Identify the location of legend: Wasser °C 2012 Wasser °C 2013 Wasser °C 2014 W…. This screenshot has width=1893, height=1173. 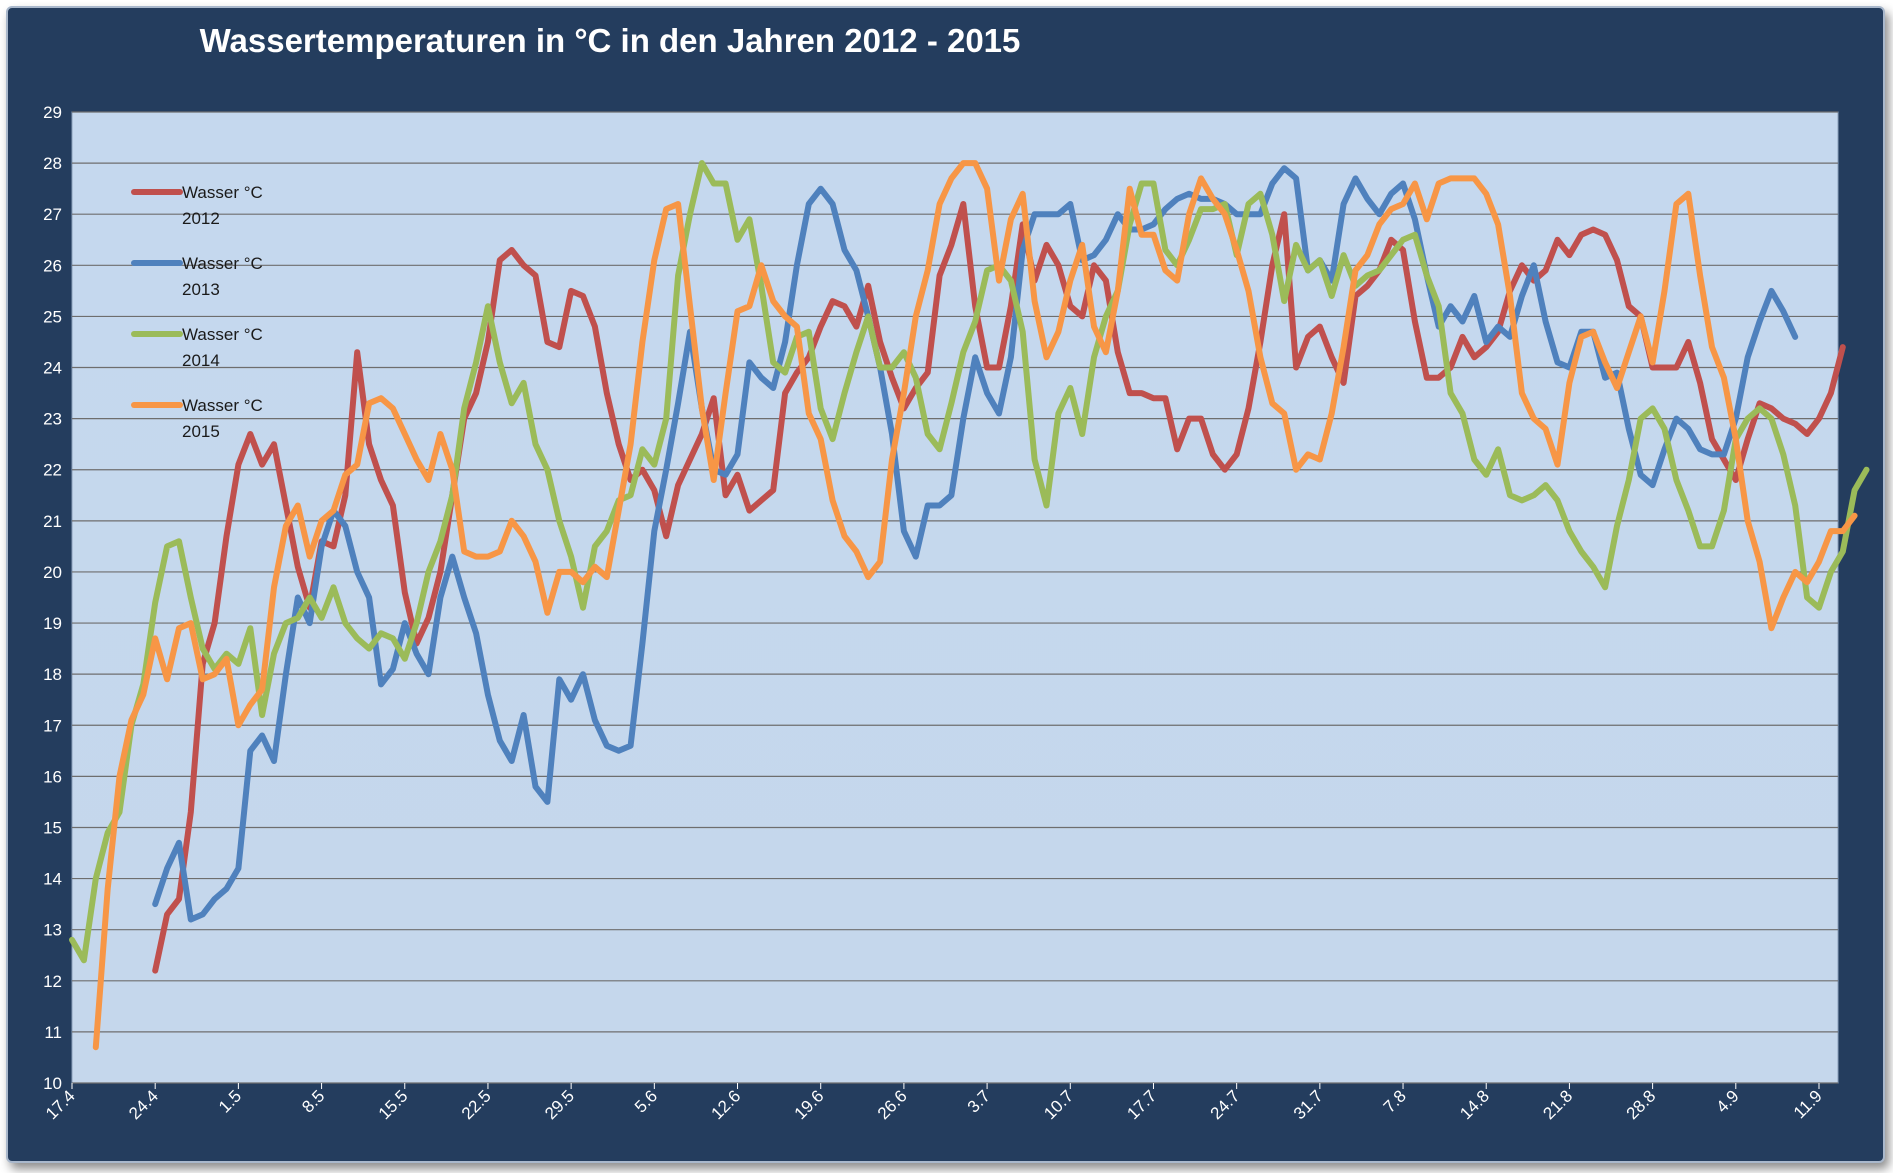
(197, 312).